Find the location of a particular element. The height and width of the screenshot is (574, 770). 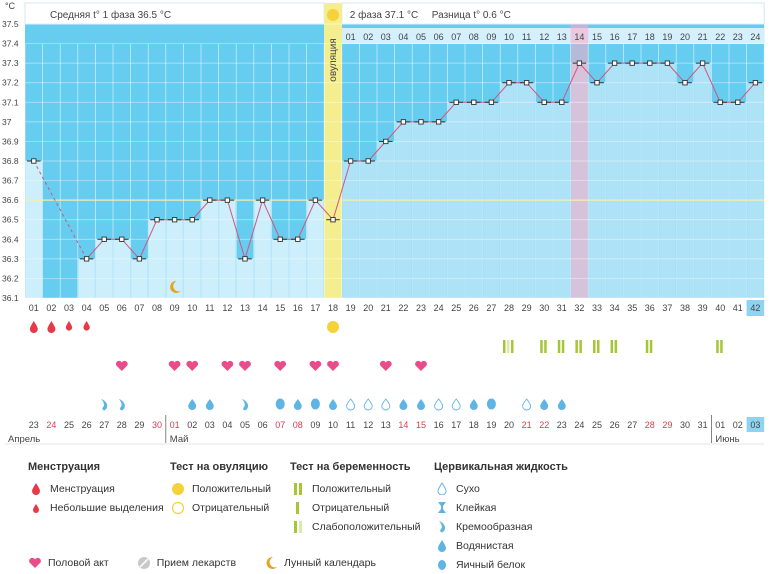

cycle-day-label: 32 is located at coordinates (579, 308).